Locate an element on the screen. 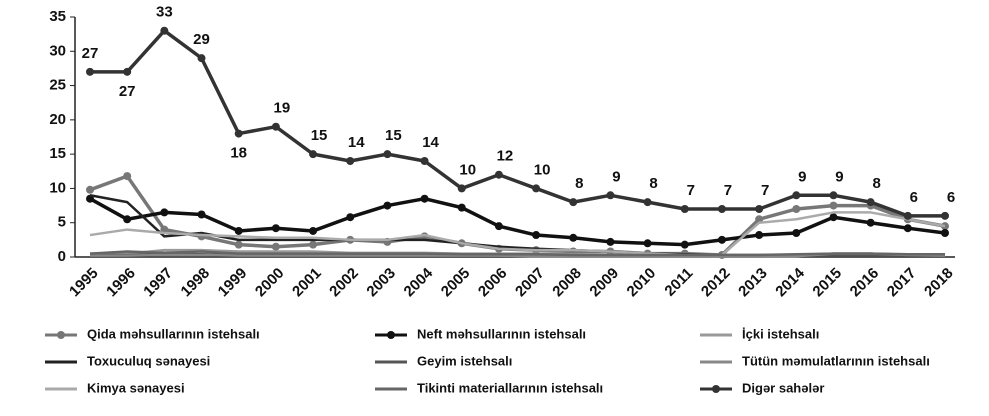 This screenshot has width=989, height=416. y-tick-label: 0 is located at coordinates (62, 256).